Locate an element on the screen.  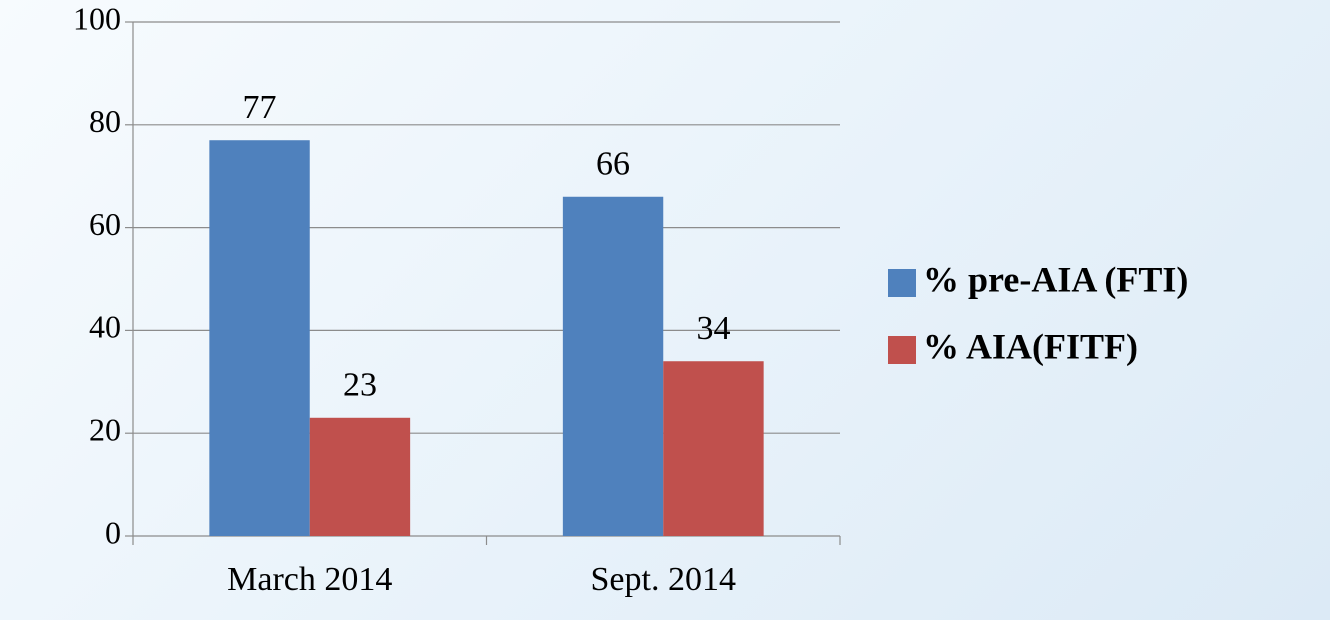
y-tick-label: 100 is located at coordinates (97, 18).